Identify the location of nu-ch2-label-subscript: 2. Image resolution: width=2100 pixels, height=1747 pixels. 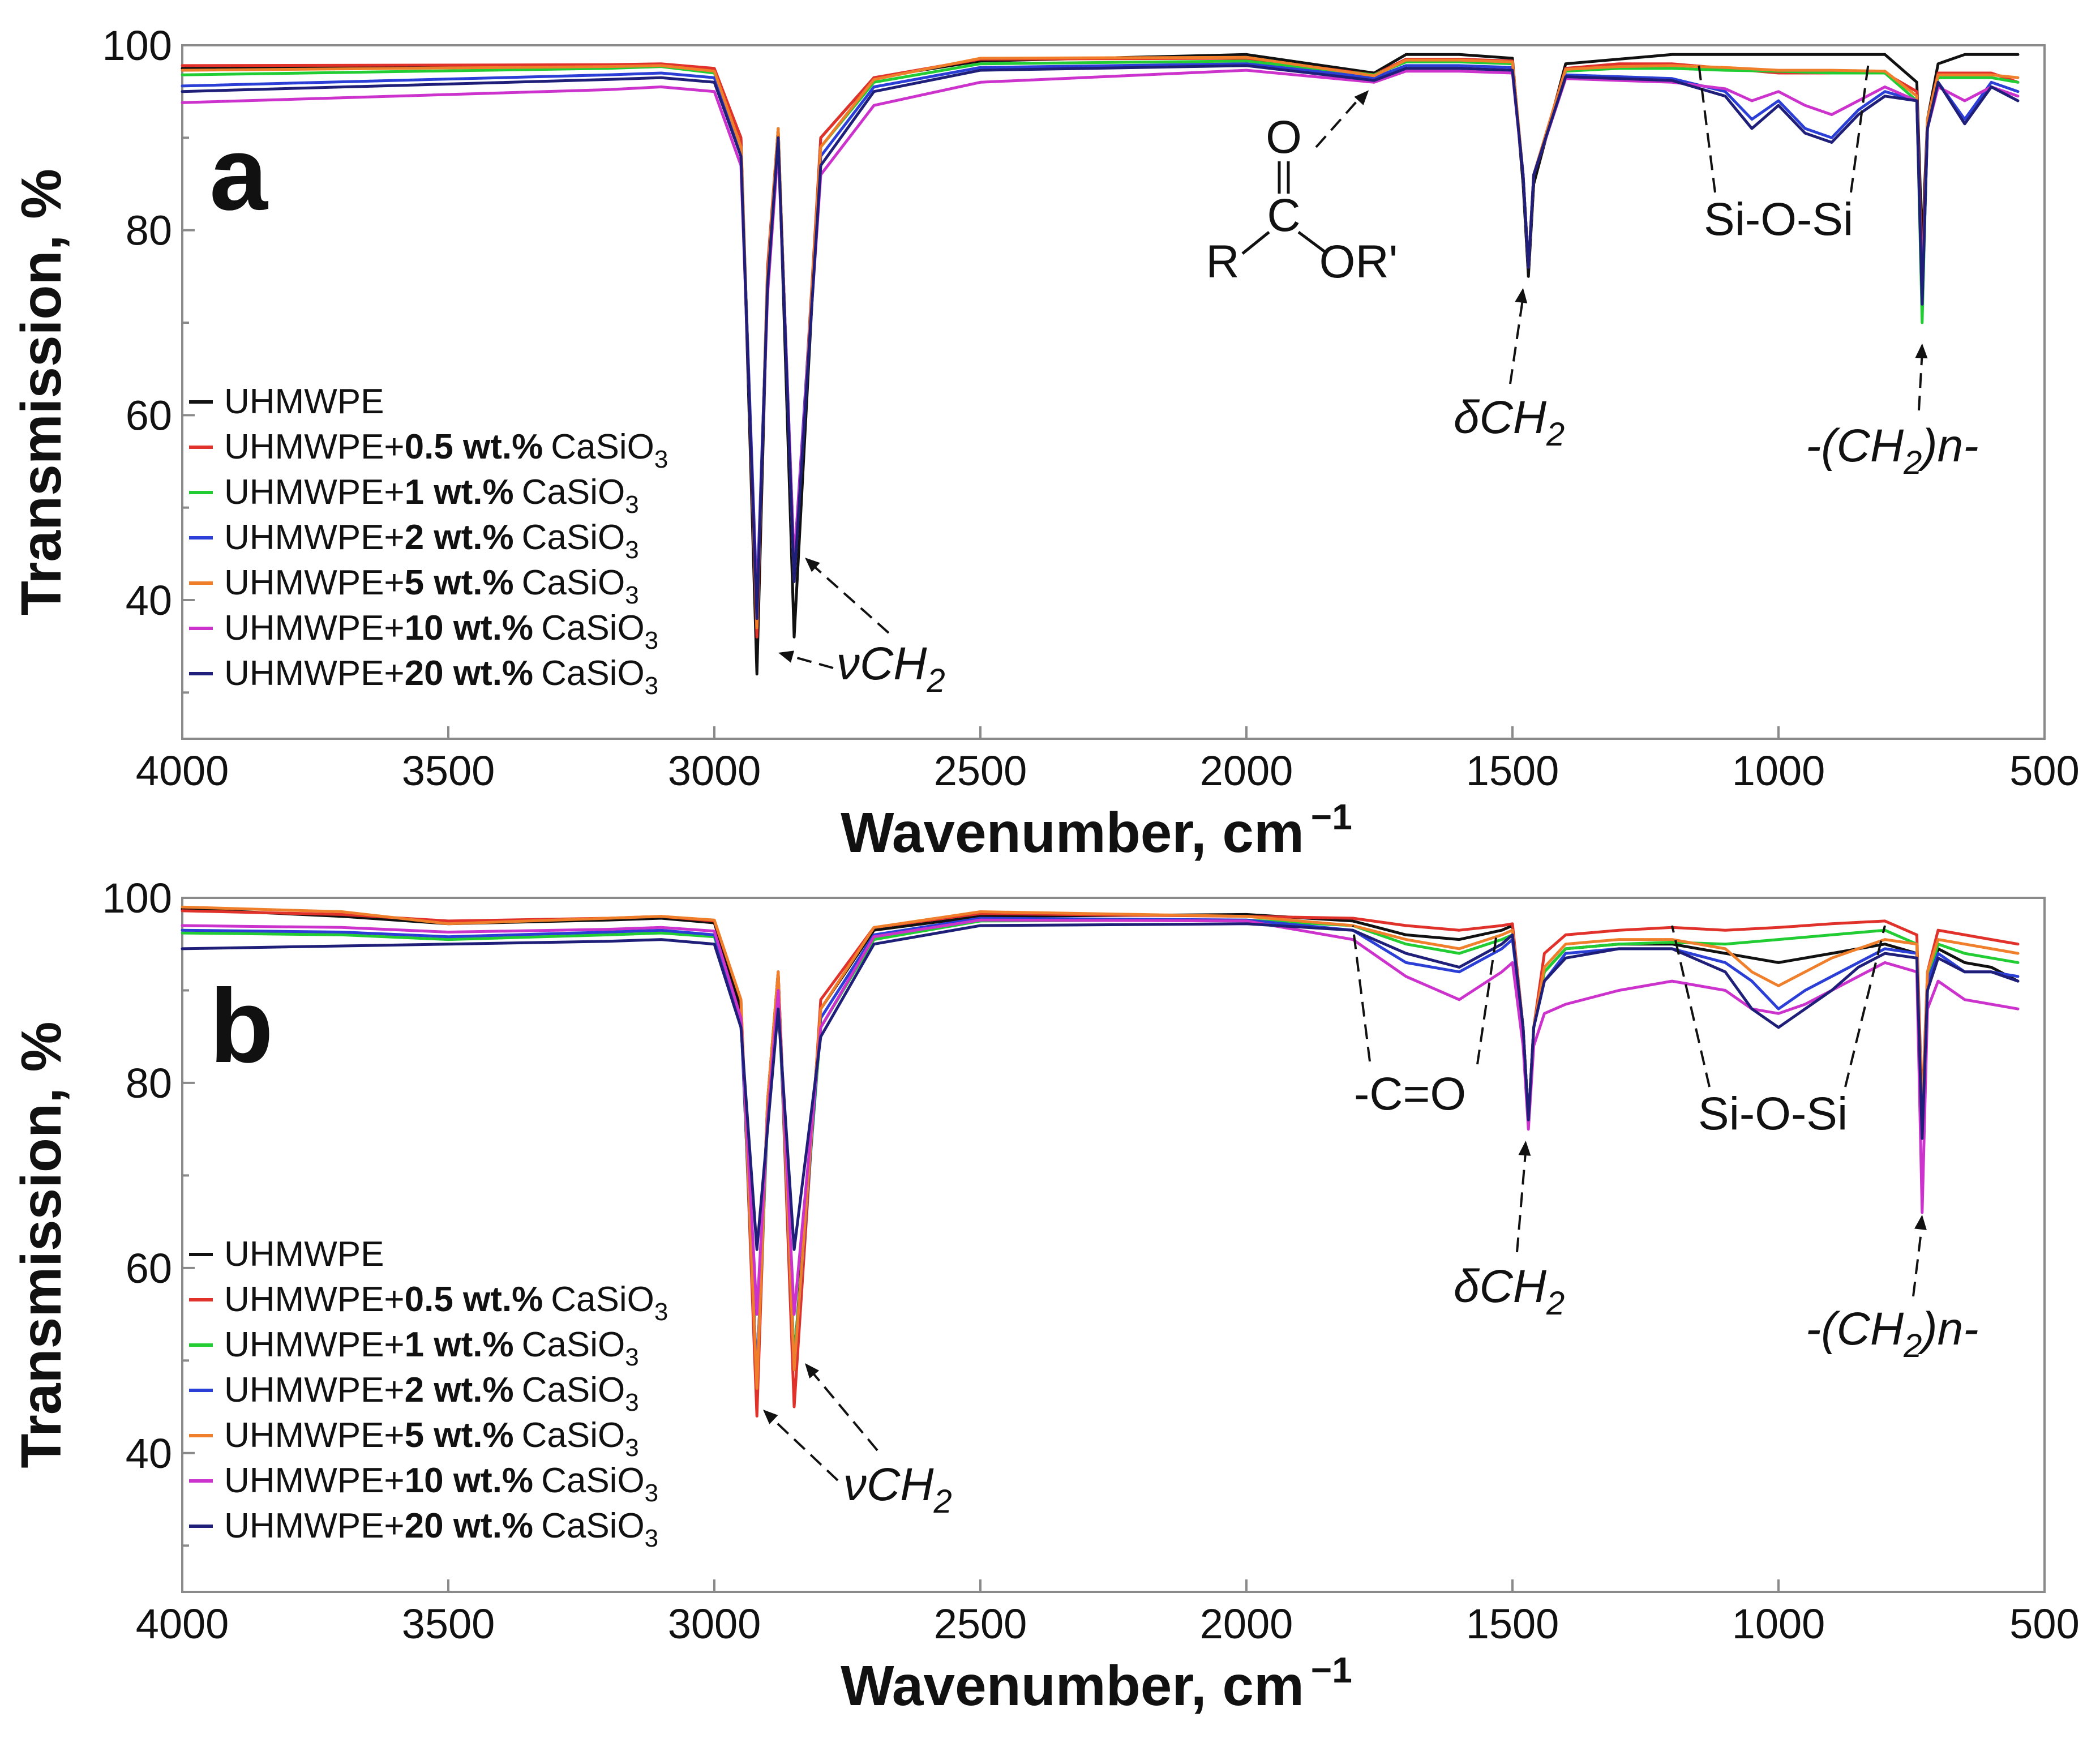
(942, 1501).